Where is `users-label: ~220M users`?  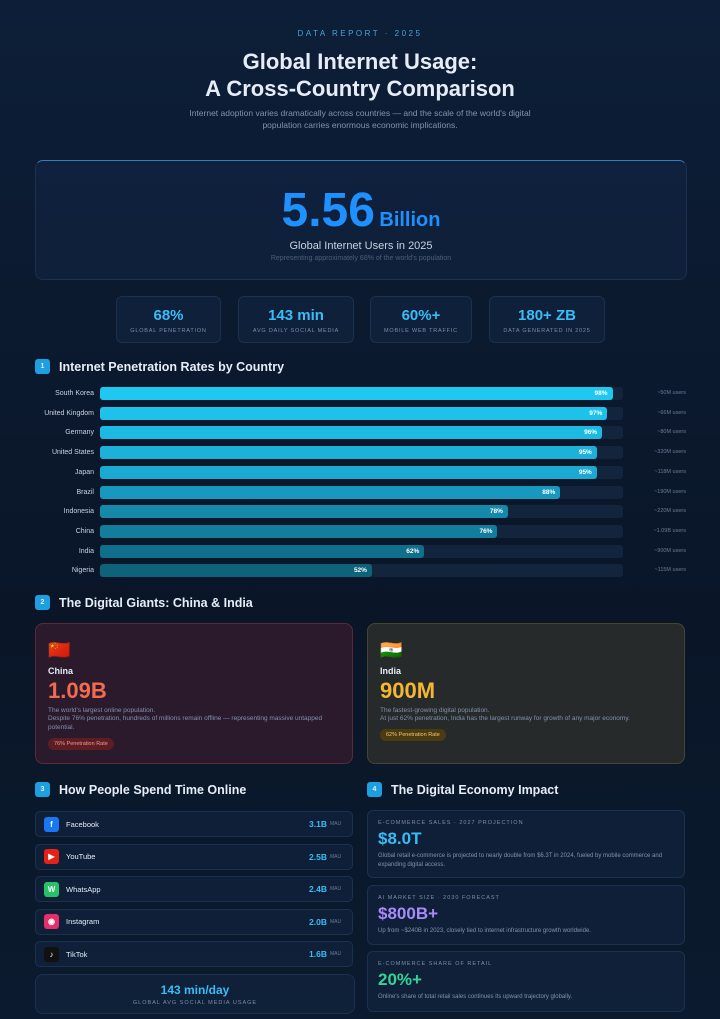 users-label: ~220M users is located at coordinates (670, 511).